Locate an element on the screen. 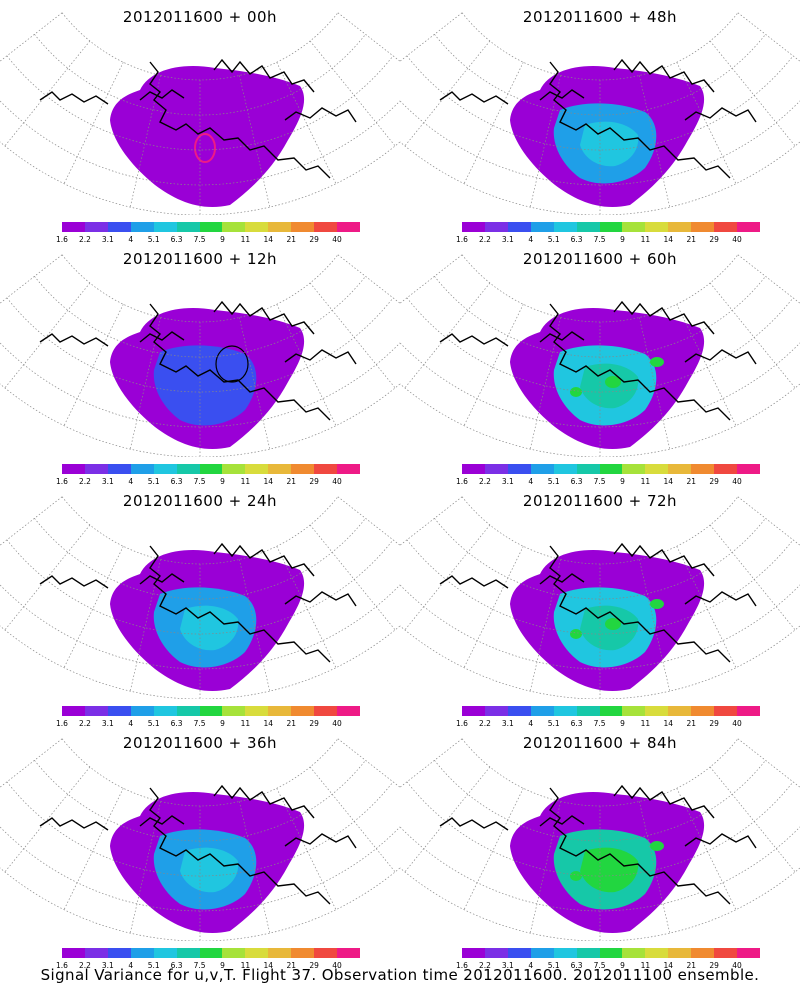 The width and height of the screenshot is (800, 1000). observation-circle is located at coordinates (232, 364).